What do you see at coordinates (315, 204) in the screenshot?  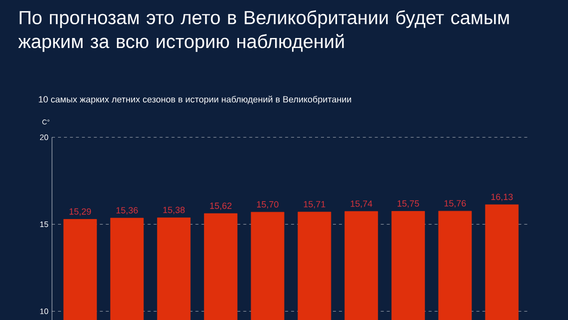 I see `data-label: 15,71` at bounding box center [315, 204].